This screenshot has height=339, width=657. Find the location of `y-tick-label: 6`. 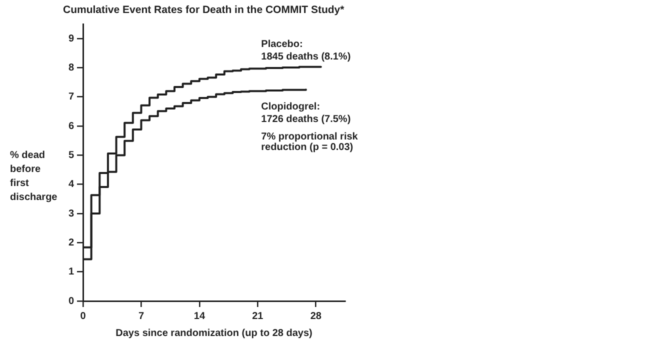

y-tick-label: 6 is located at coordinates (71, 126).